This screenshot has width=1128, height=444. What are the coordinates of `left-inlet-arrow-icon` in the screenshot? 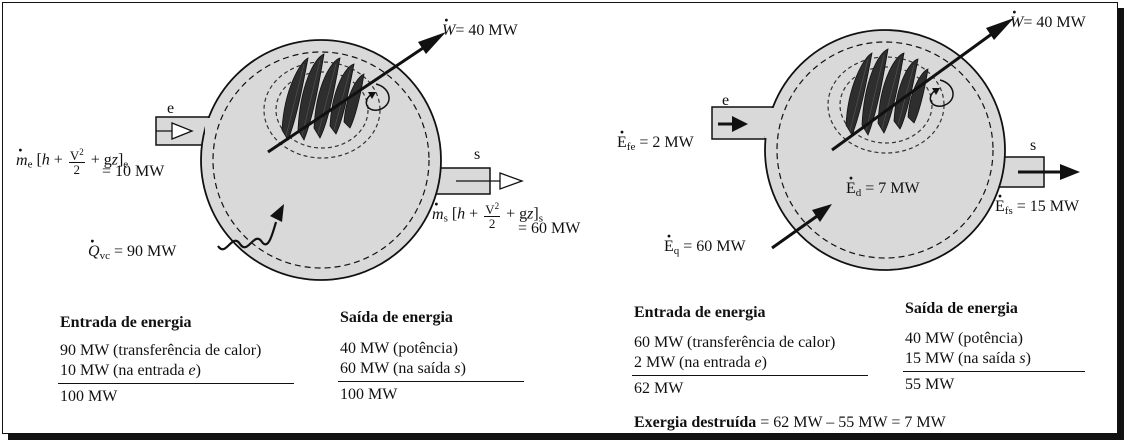 It's located at (175, 131).